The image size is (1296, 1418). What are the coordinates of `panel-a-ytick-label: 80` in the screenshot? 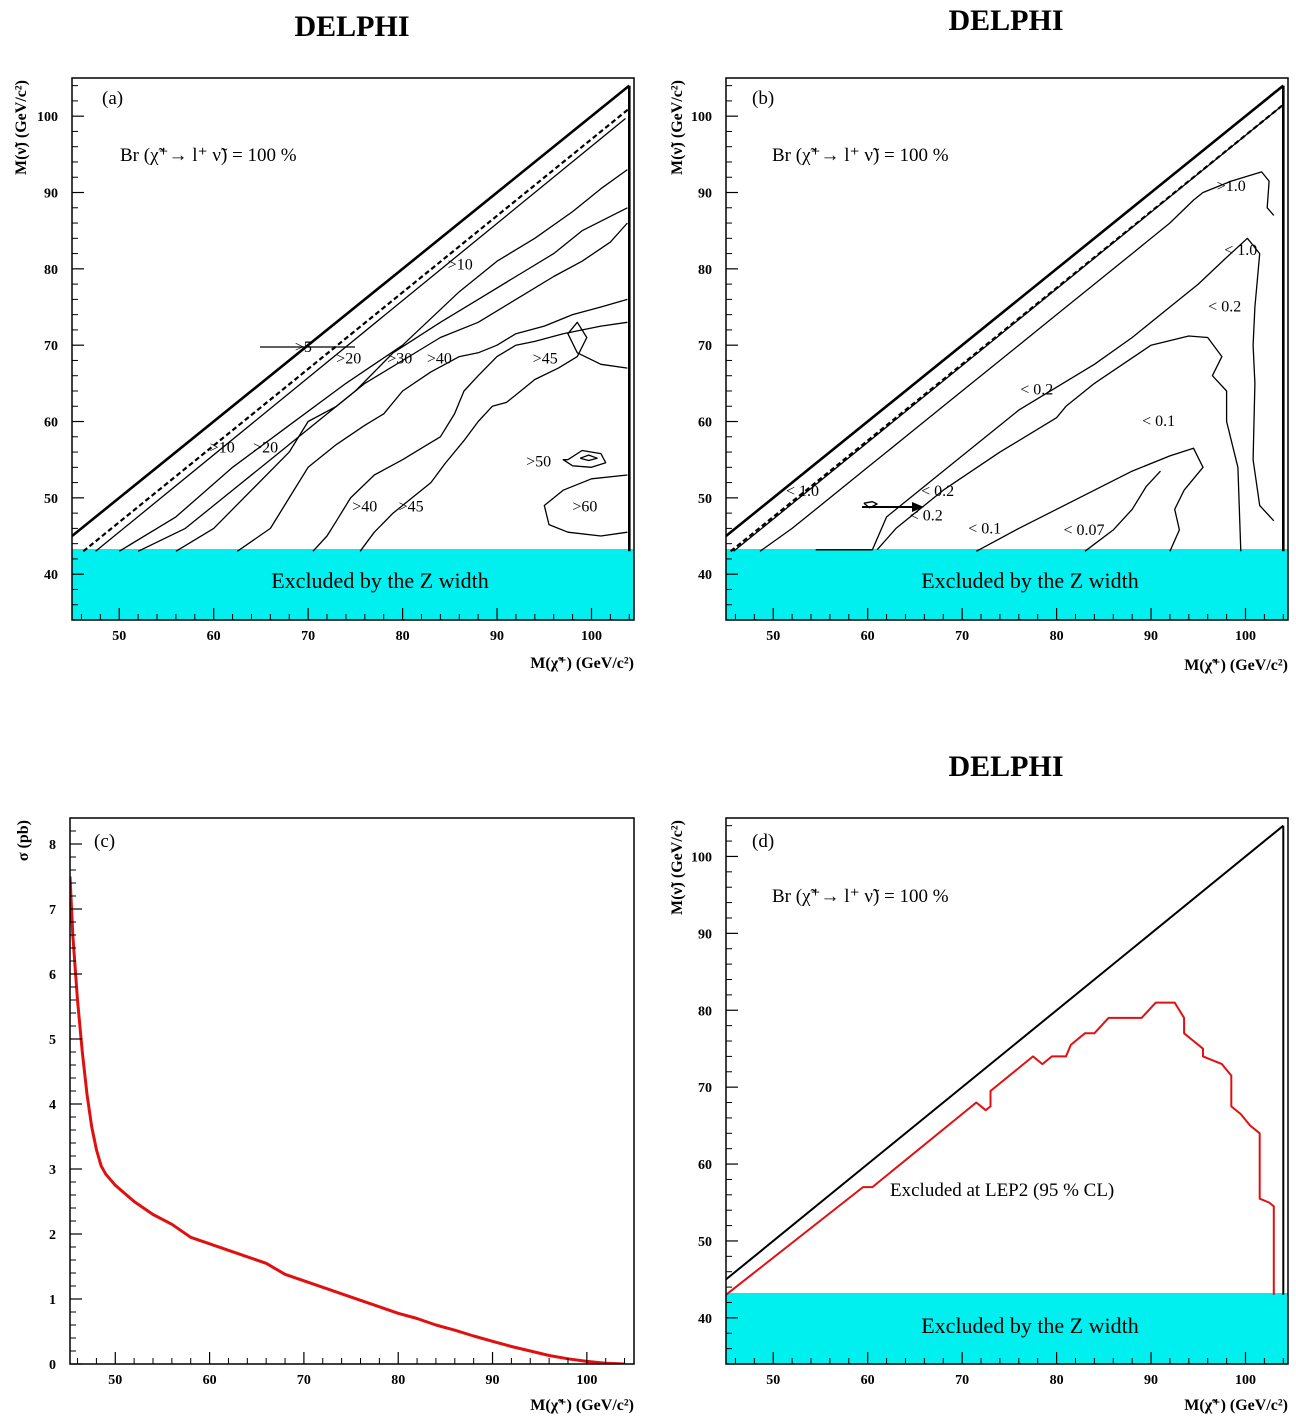 It's located at (51, 270).